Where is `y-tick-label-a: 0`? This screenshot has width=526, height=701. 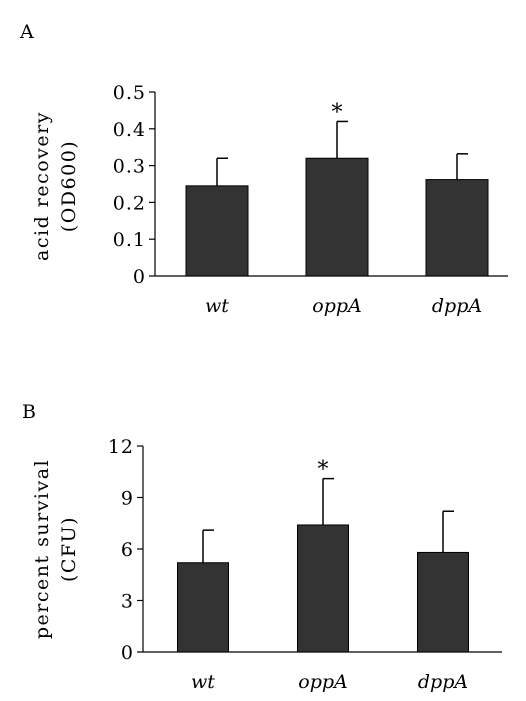
y-tick-label-a: 0 is located at coordinates (139, 277).